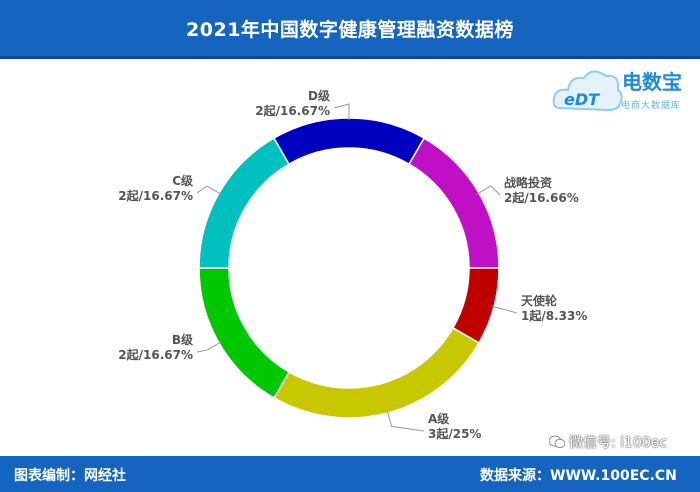  I want to click on slice-value-1: 1起/8.33%, so click(554, 315).